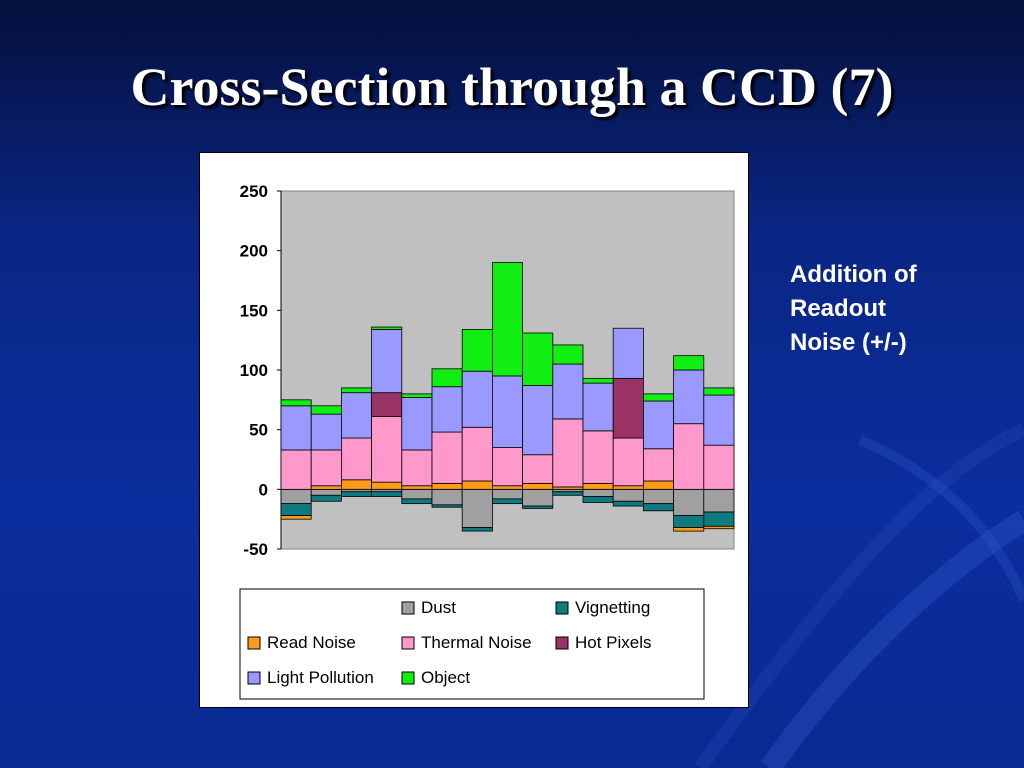 The width and height of the screenshot is (1024, 768). What do you see at coordinates (562, 643) in the screenshot?
I see `legend-swatch-hot-pixels` at bounding box center [562, 643].